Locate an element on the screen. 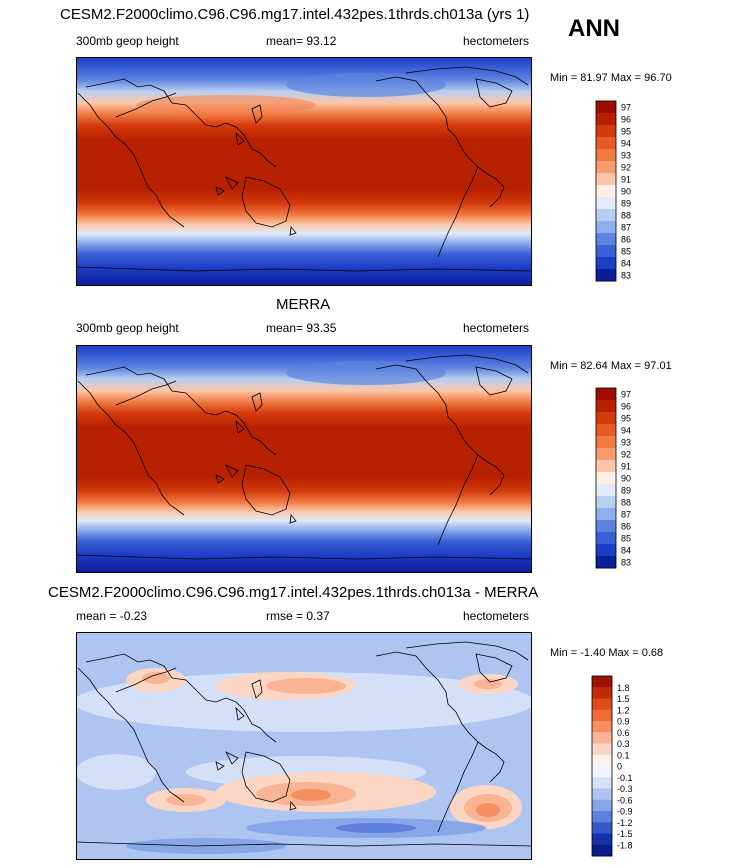  panel2-mean-label: mean= 93.35 is located at coordinates (301, 328).